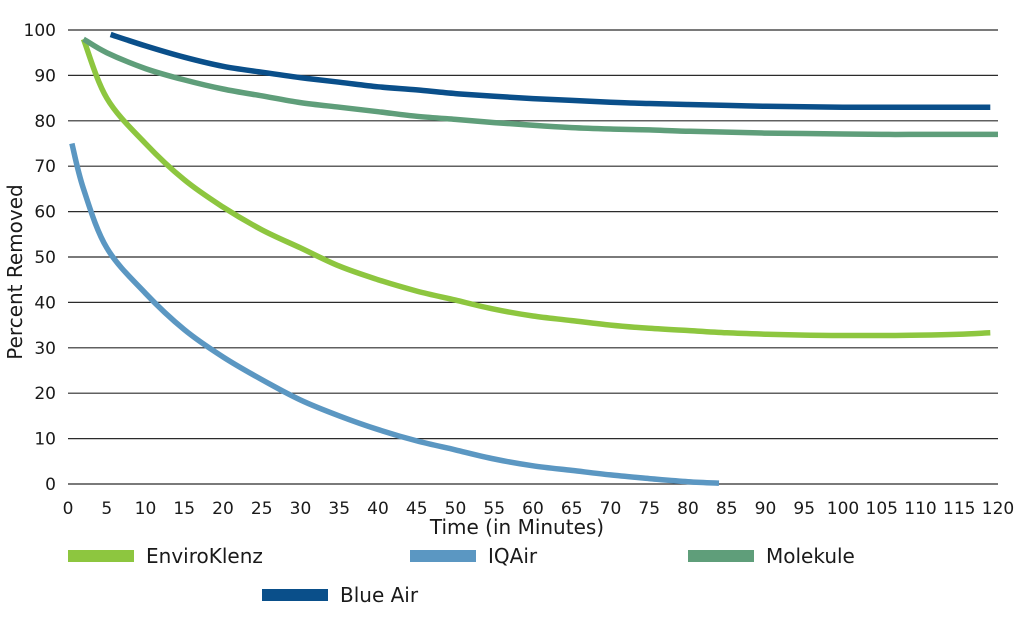 The image size is (1024, 618). Describe the element at coordinates (45, 349) in the screenshot. I see `y-tick-label: 30` at that location.